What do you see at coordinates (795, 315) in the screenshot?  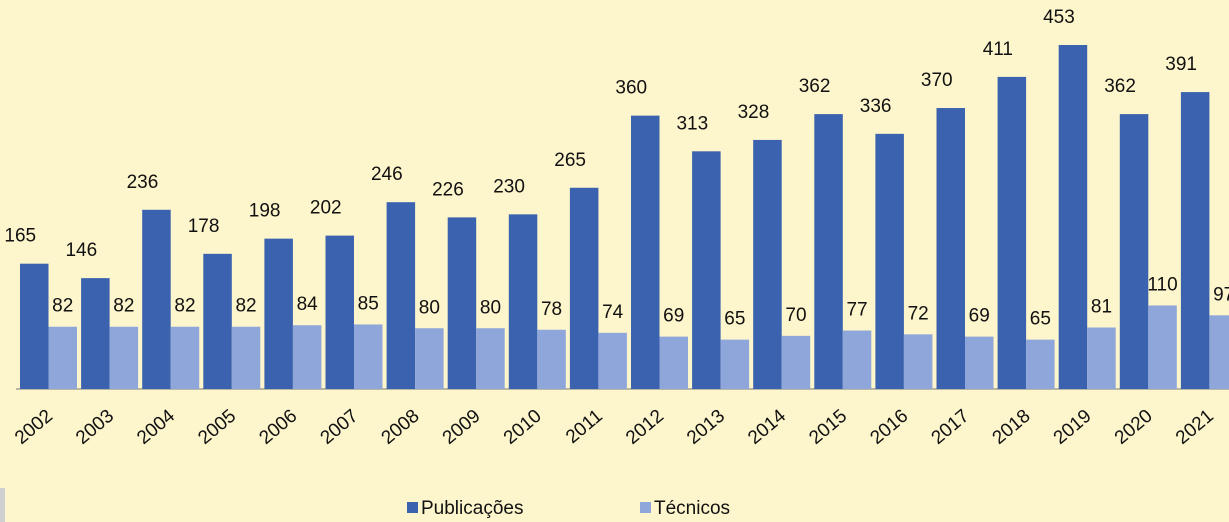 I see `data-label: 70` at bounding box center [795, 315].